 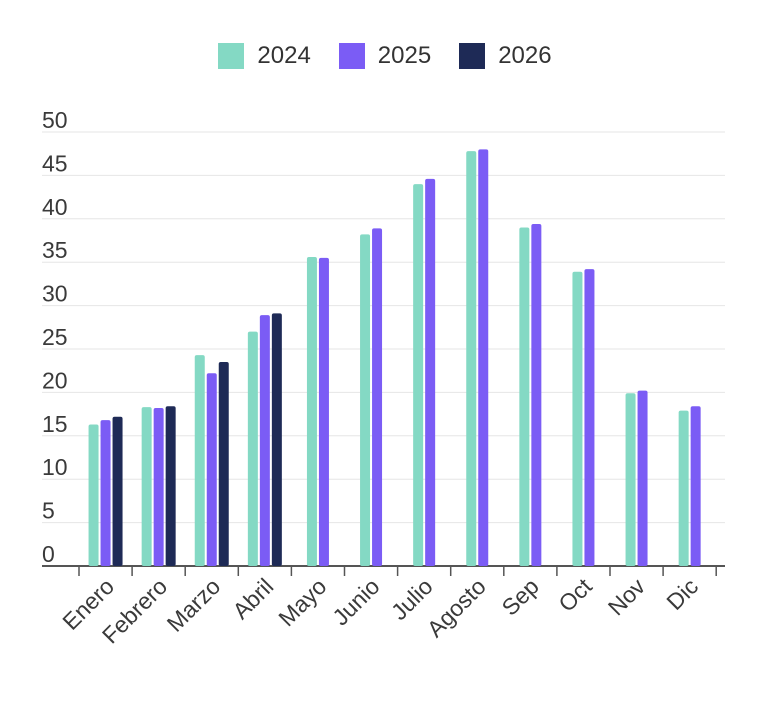 What do you see at coordinates (55, 163) in the screenshot?
I see `y-tick-label: 45` at bounding box center [55, 163].